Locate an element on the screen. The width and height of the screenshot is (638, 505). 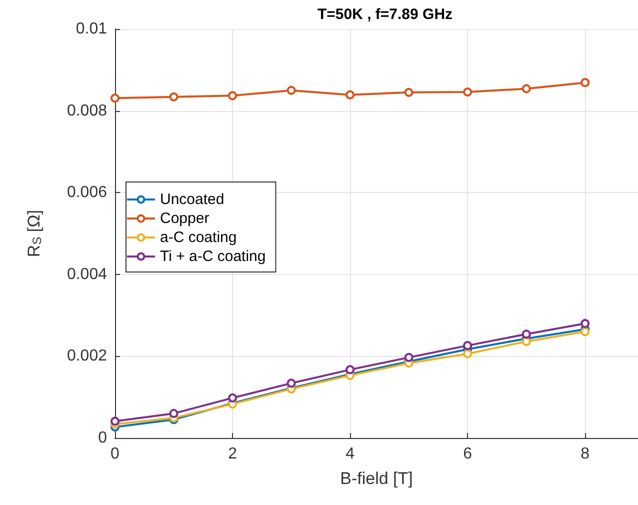
y-tick-label: 0.006 is located at coordinates (87, 193).